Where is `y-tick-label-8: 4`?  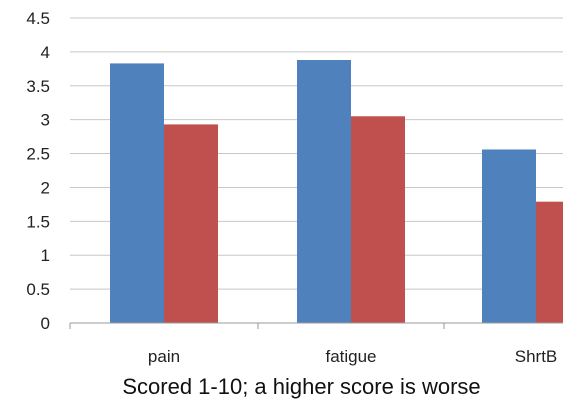
y-tick-label-8: 4 is located at coordinates (45, 52).